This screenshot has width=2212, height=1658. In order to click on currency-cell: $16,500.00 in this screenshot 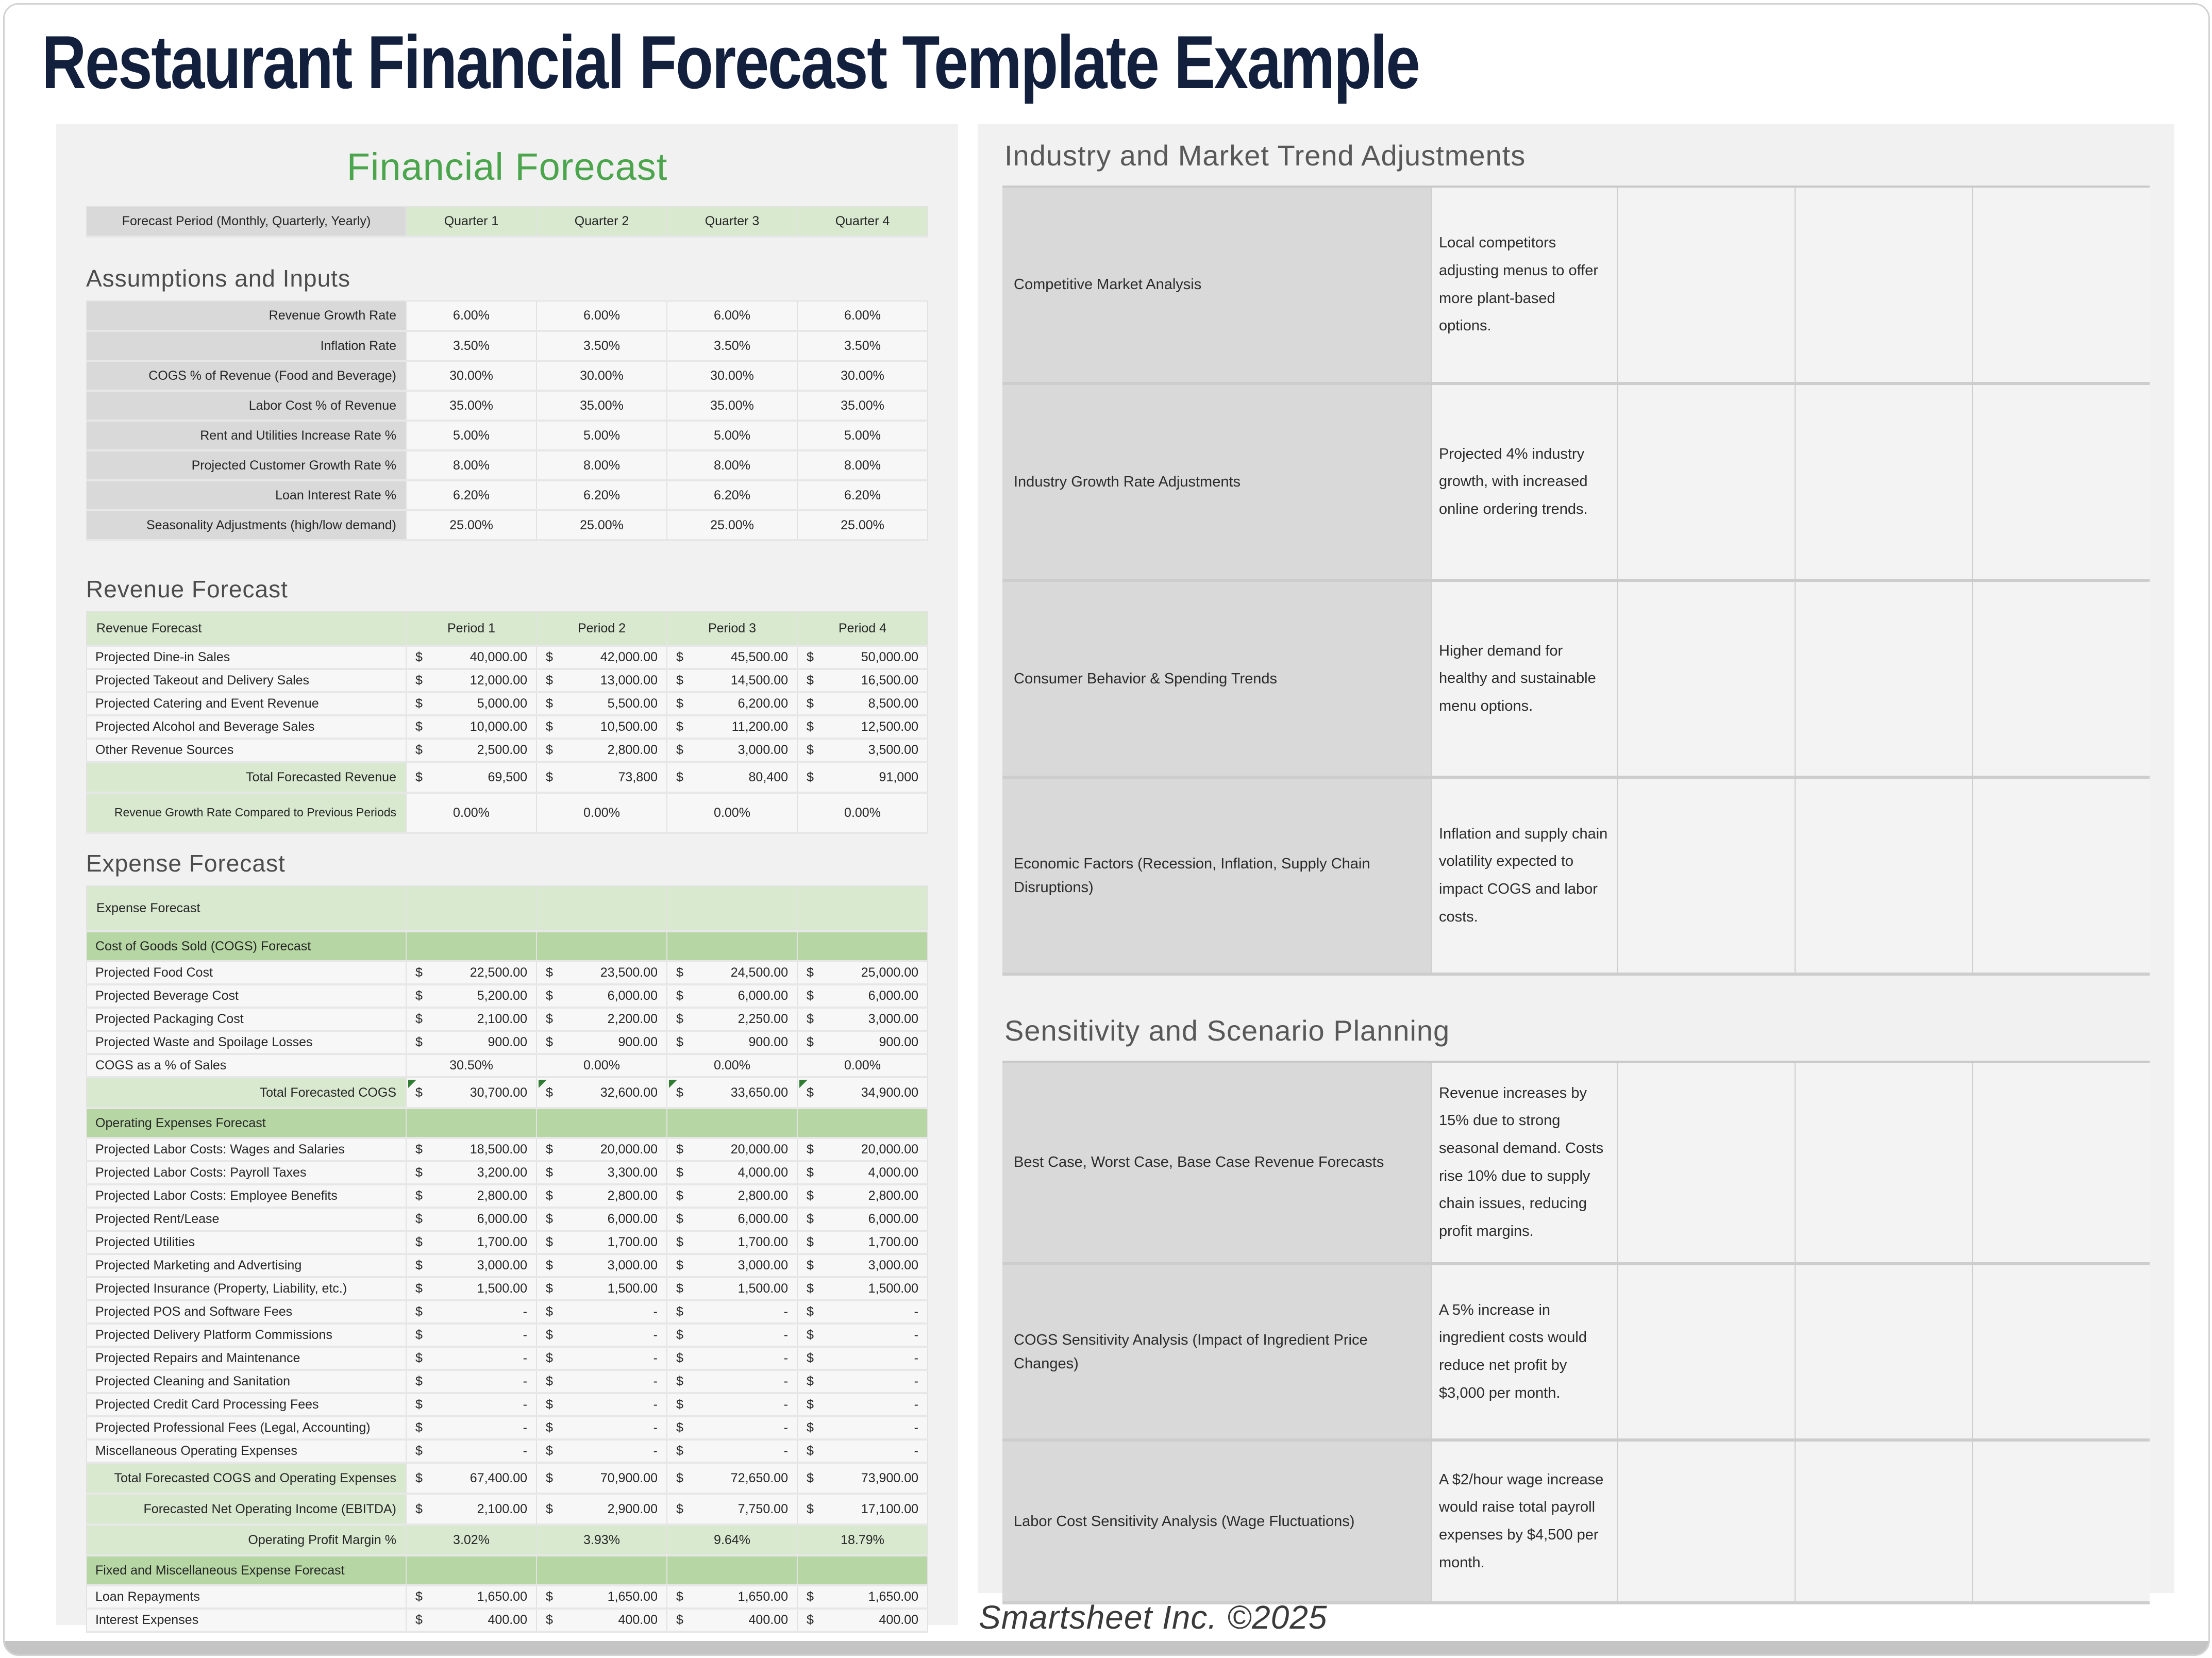, I will do `click(862, 681)`.